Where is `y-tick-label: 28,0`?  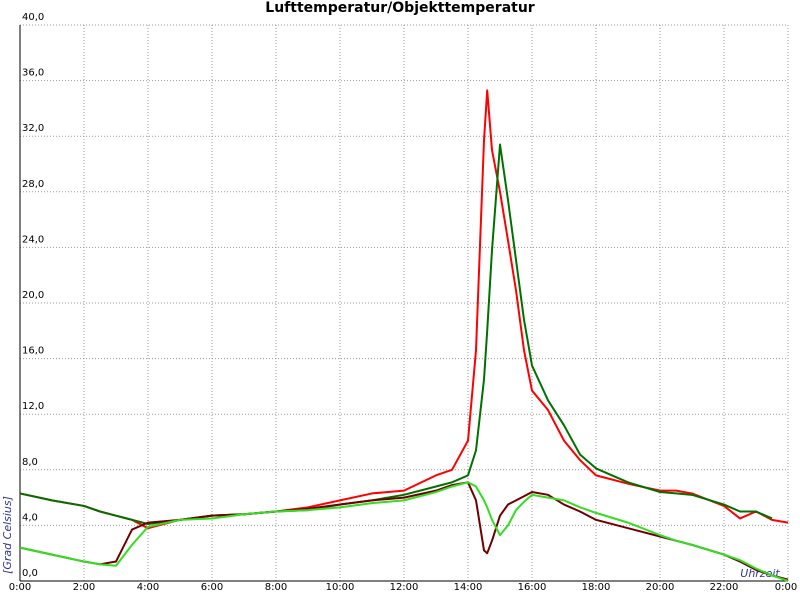 y-tick-label: 28,0 is located at coordinates (33, 184).